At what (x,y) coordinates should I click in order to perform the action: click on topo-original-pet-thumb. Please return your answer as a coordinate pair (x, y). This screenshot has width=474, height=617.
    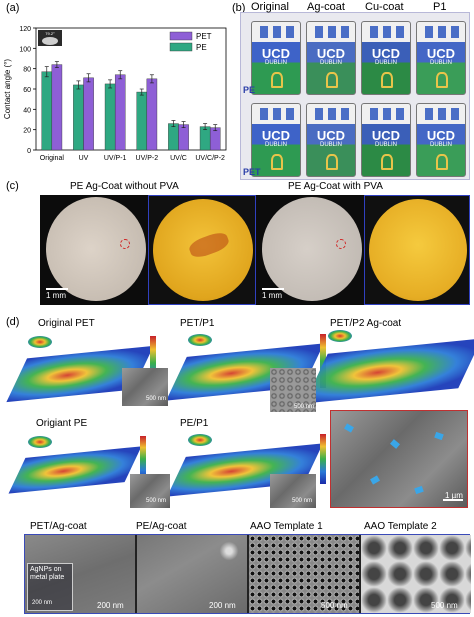
    Looking at the image, I should click on (40, 342).